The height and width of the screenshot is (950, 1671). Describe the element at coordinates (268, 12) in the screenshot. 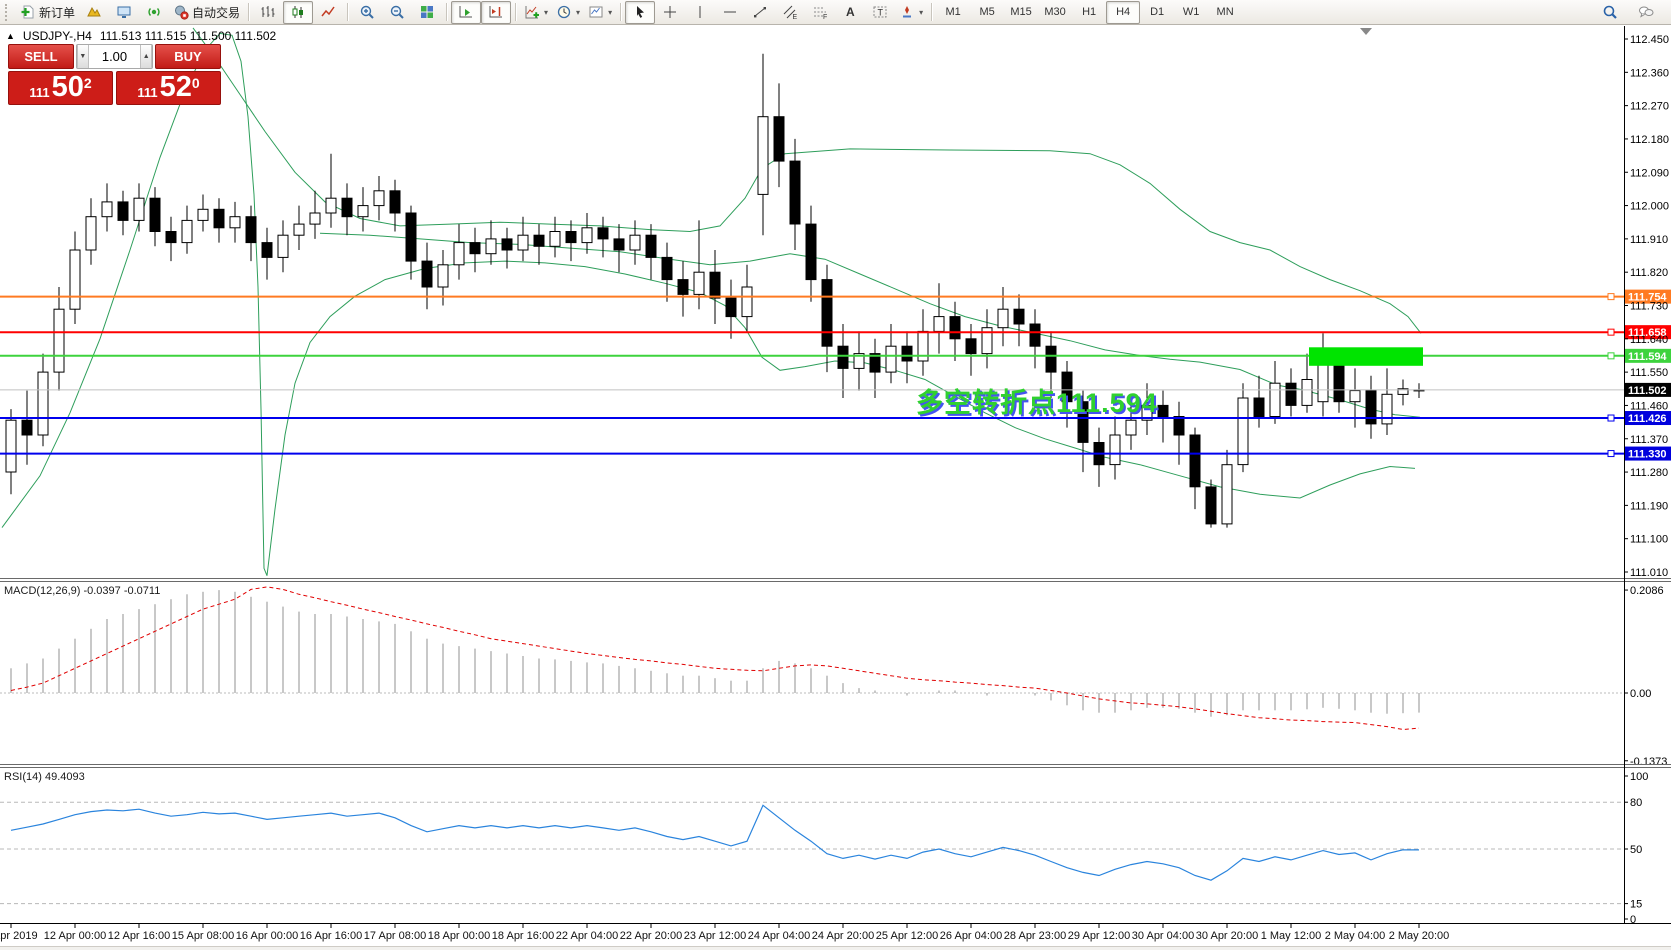

I see `bar-chart-button` at that location.